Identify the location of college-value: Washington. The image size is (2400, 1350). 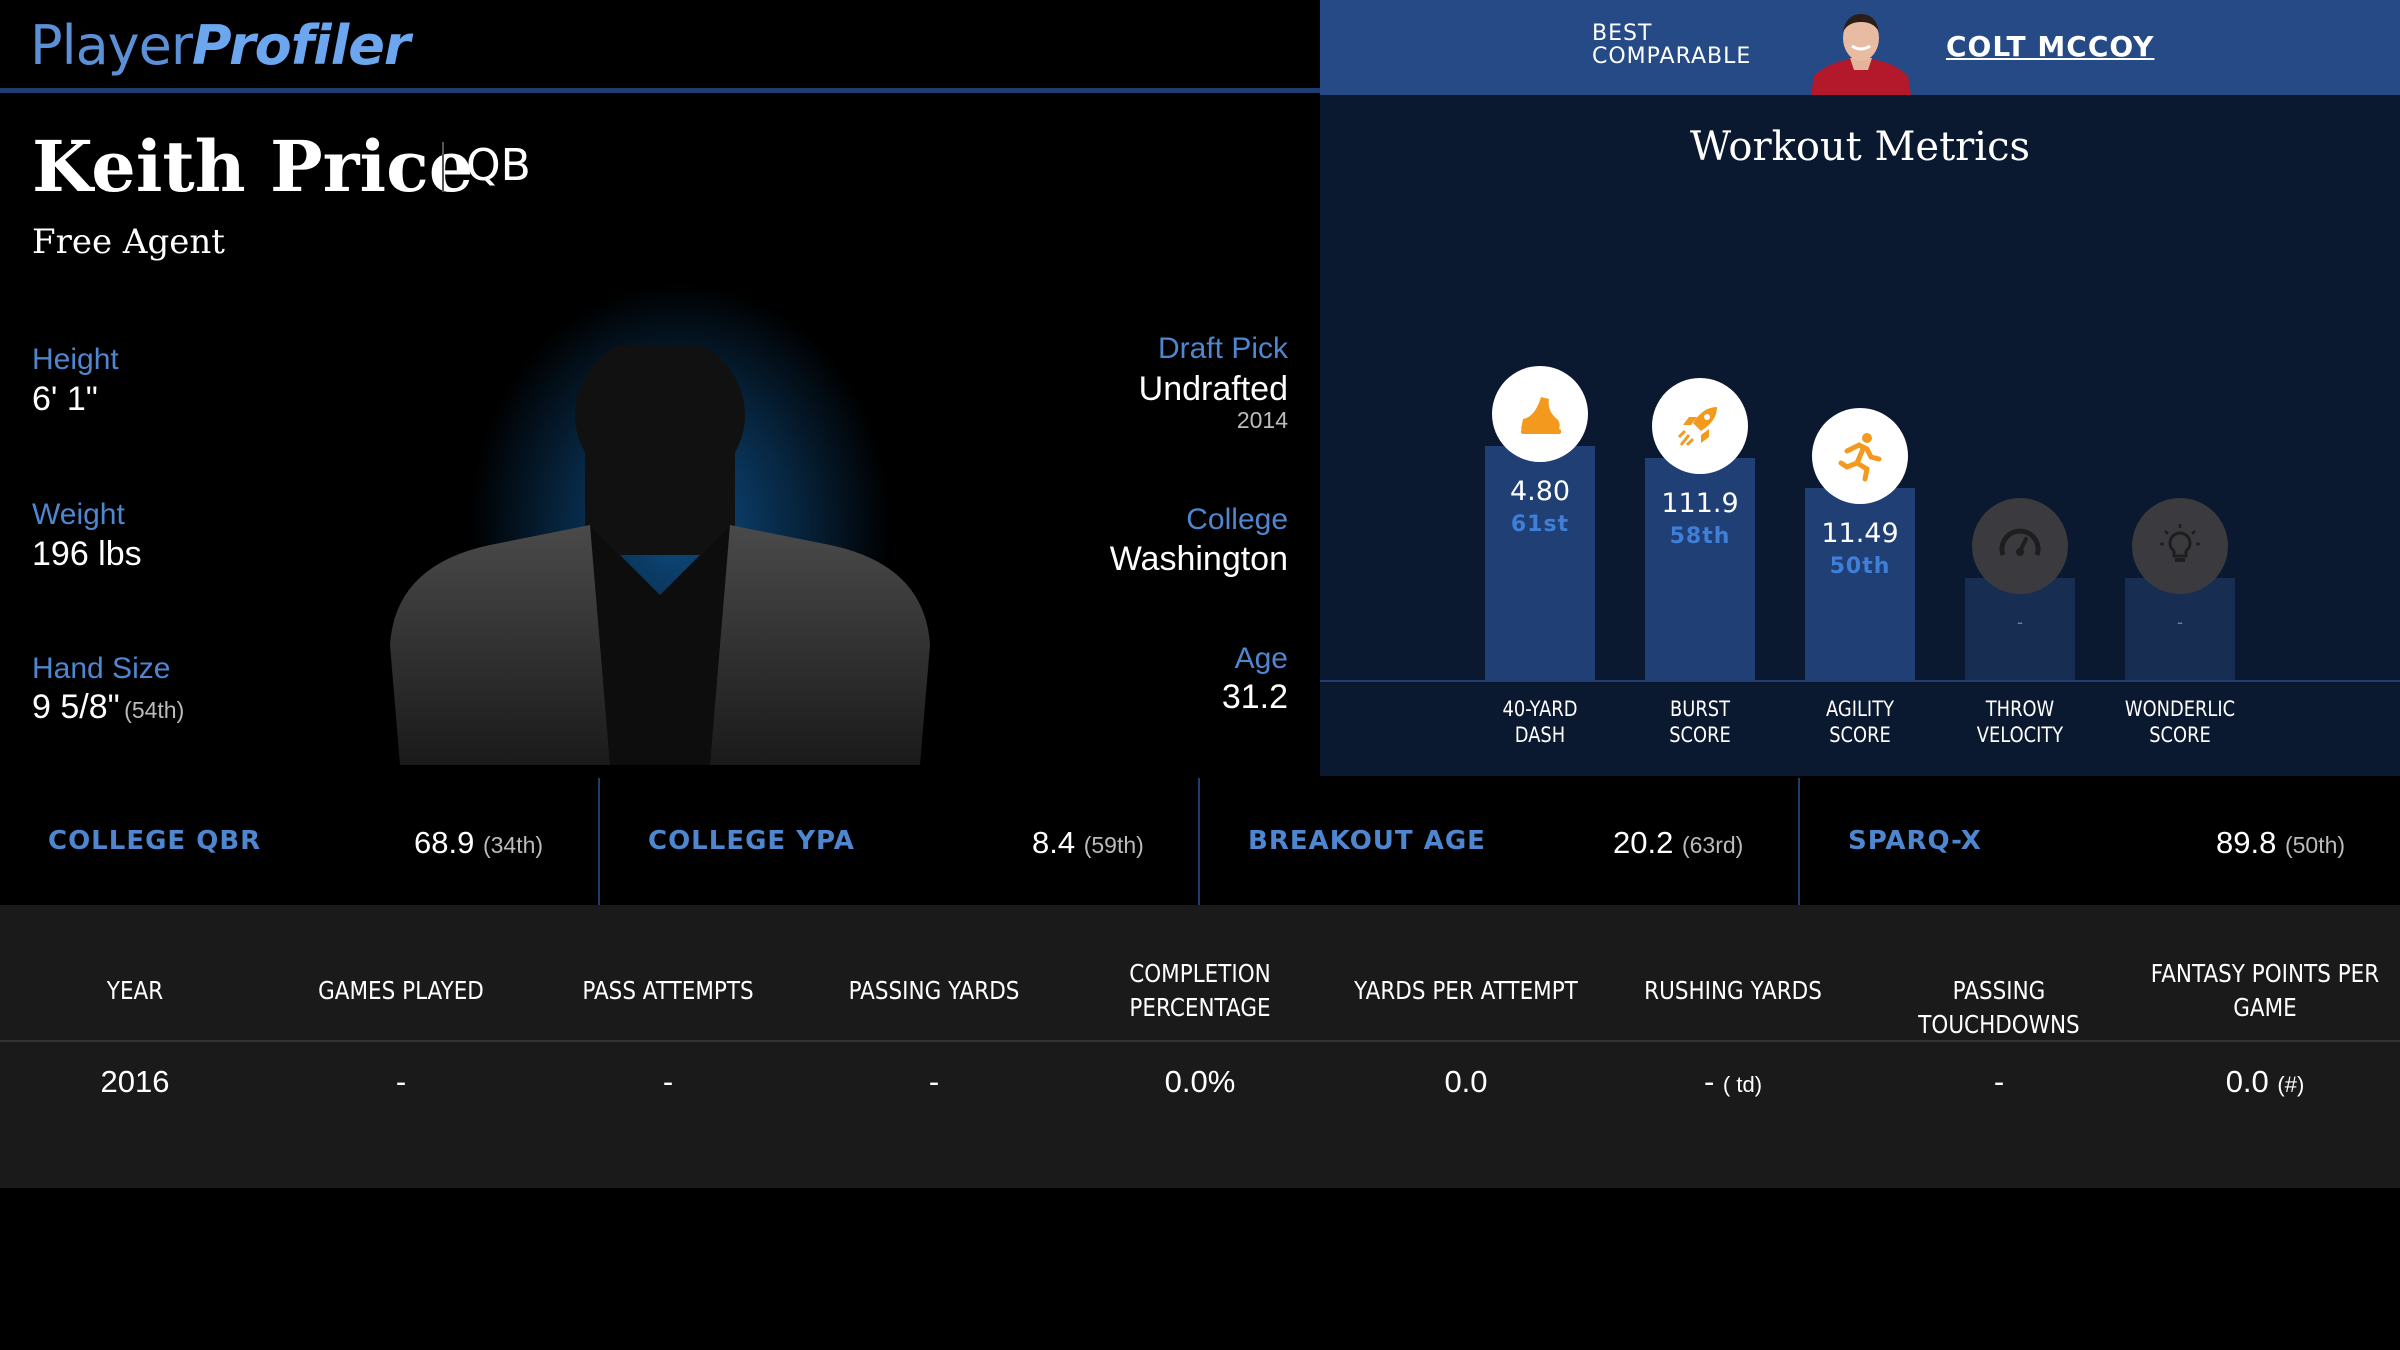
(1198, 559).